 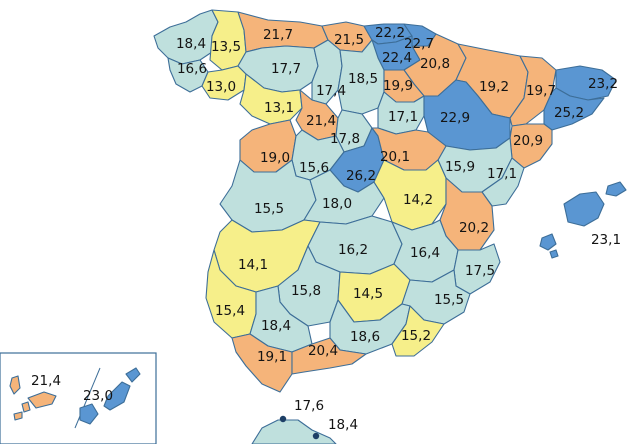 I want to click on label-cordoba: 15,8, so click(x=306, y=291).